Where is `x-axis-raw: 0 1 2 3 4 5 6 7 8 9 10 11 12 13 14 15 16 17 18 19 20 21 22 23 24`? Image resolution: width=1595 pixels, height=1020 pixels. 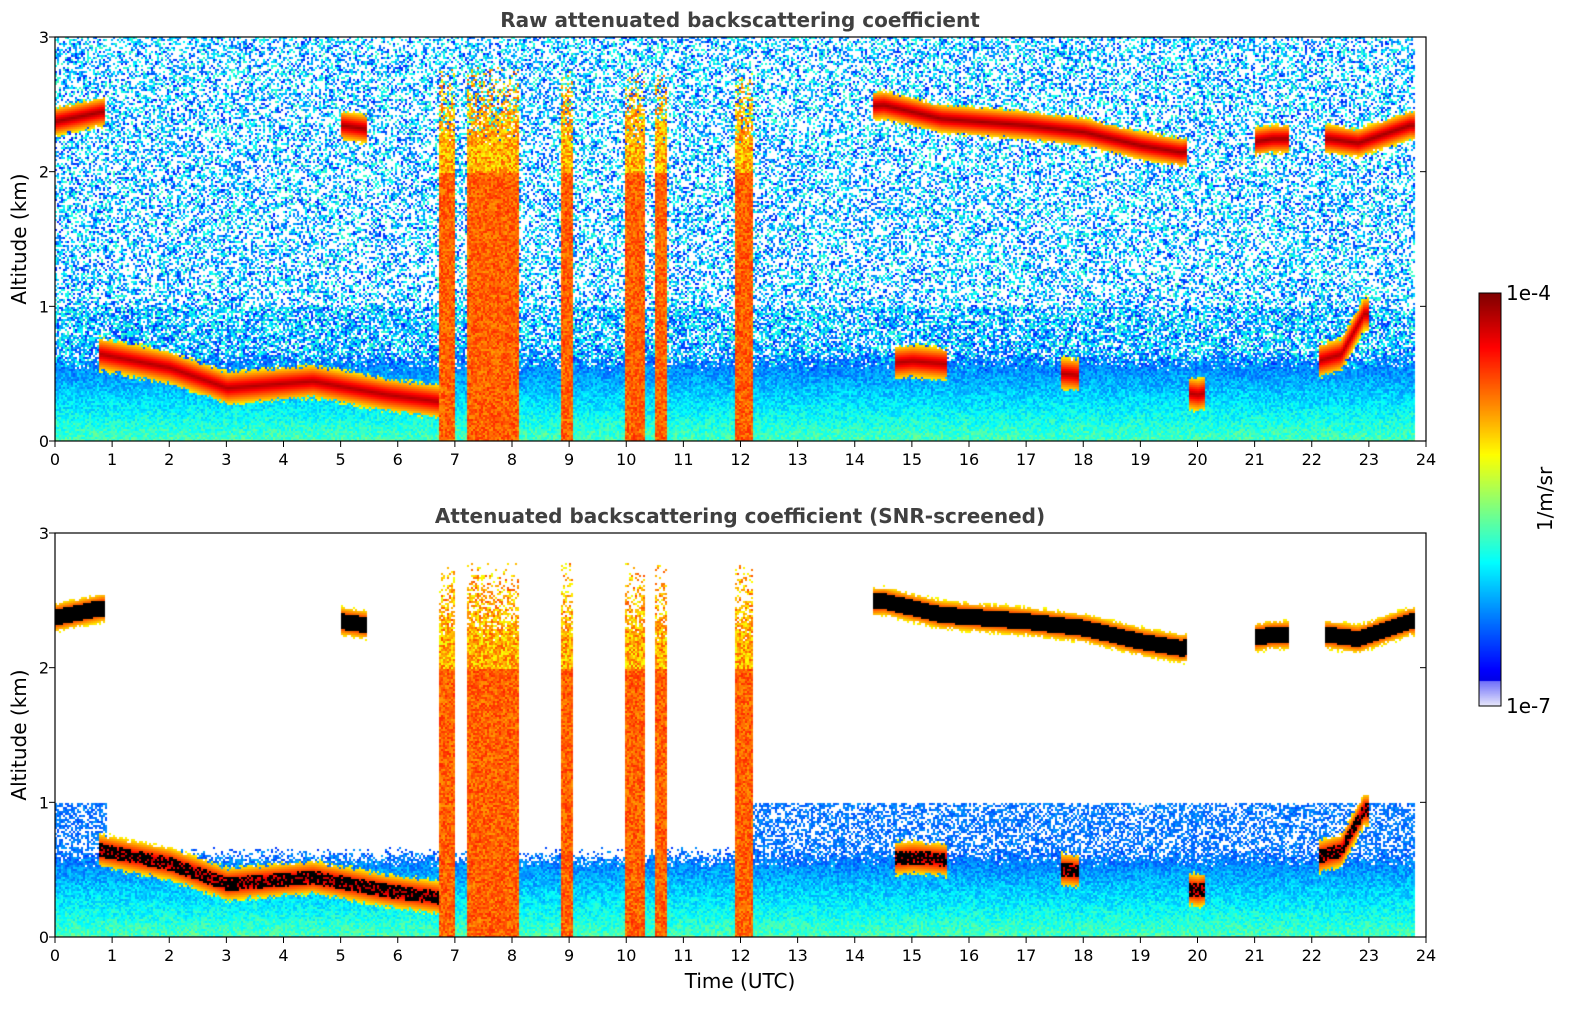 x-axis-raw: 0 1 2 3 4 5 6 7 8 9 10 11 12 13 14 15 16 17 18 19 20 21 22 23 24 is located at coordinates (743, 455).